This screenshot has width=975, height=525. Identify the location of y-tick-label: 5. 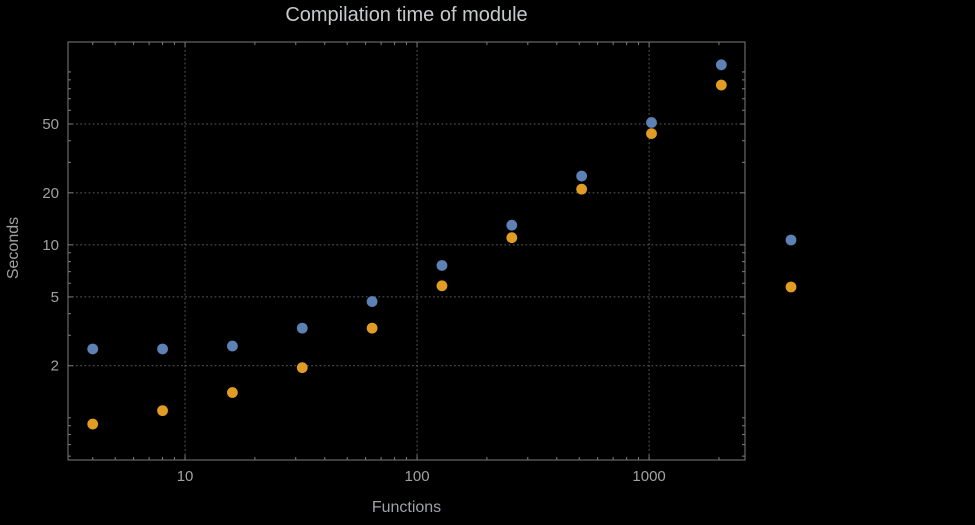
(55, 297).